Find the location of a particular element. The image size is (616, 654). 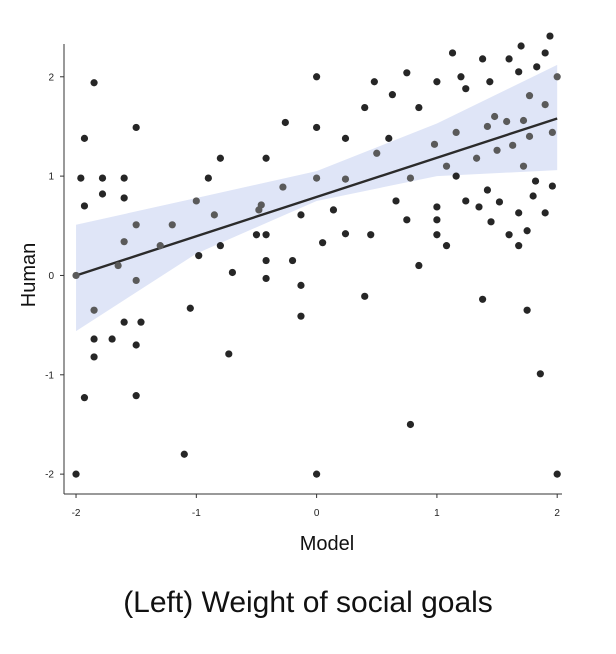

y-tick-label: 0 is located at coordinates (51, 276).